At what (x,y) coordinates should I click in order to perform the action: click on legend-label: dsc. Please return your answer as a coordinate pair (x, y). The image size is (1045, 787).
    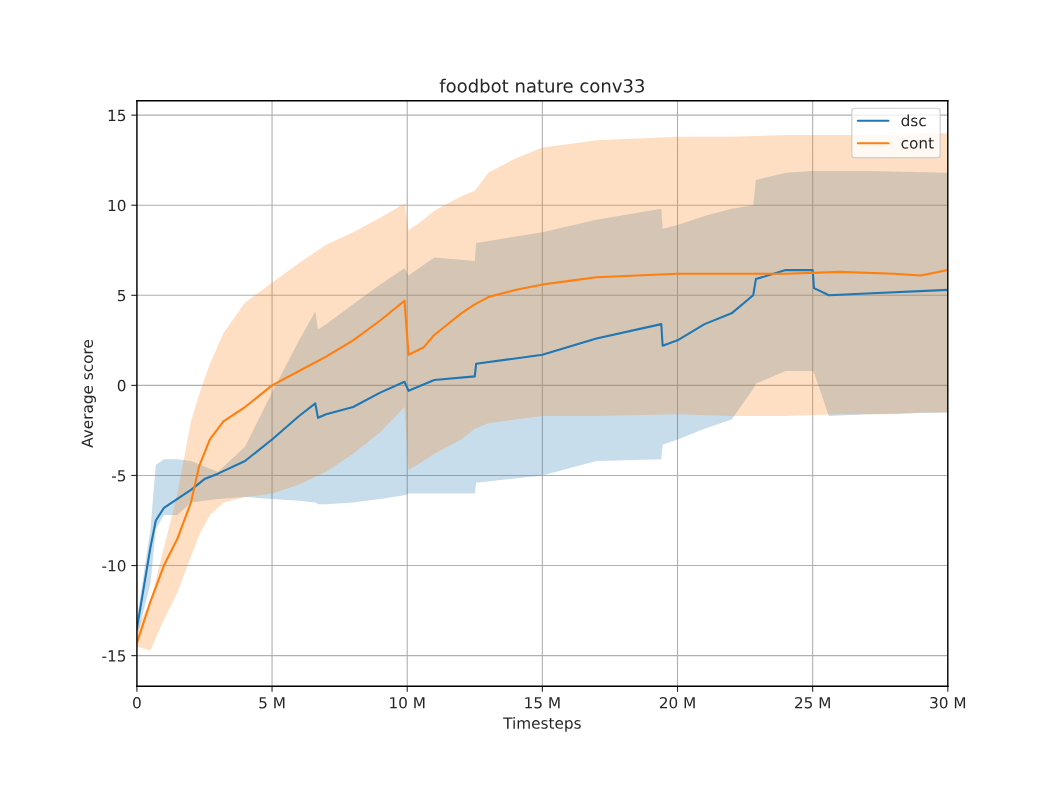
    Looking at the image, I should click on (913, 120).